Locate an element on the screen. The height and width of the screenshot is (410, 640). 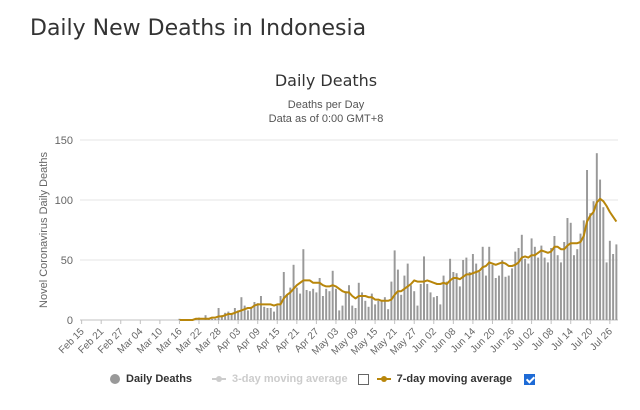
legend-marker-daily-deaths is located at coordinates (115, 379).